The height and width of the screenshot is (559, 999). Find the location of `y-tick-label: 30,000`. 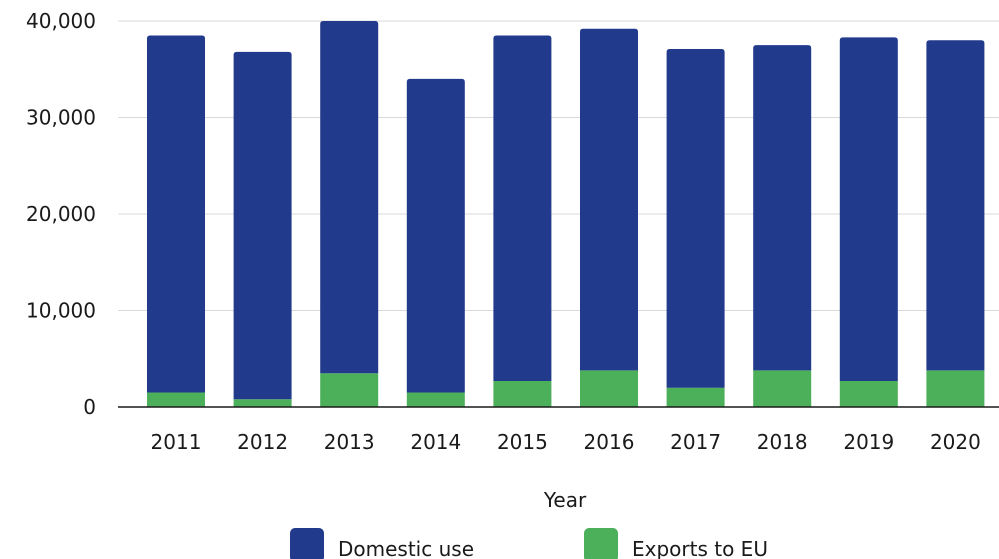

y-tick-label: 30,000 is located at coordinates (61, 118).